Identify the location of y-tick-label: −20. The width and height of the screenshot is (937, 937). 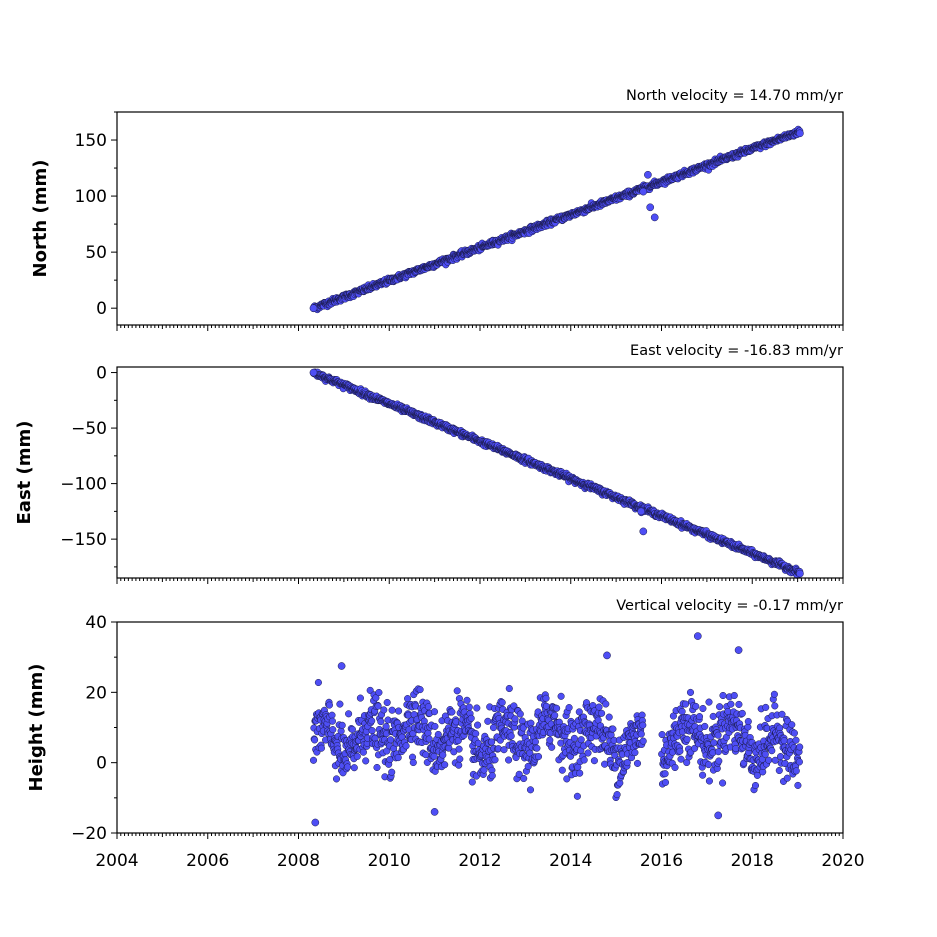
(89, 834).